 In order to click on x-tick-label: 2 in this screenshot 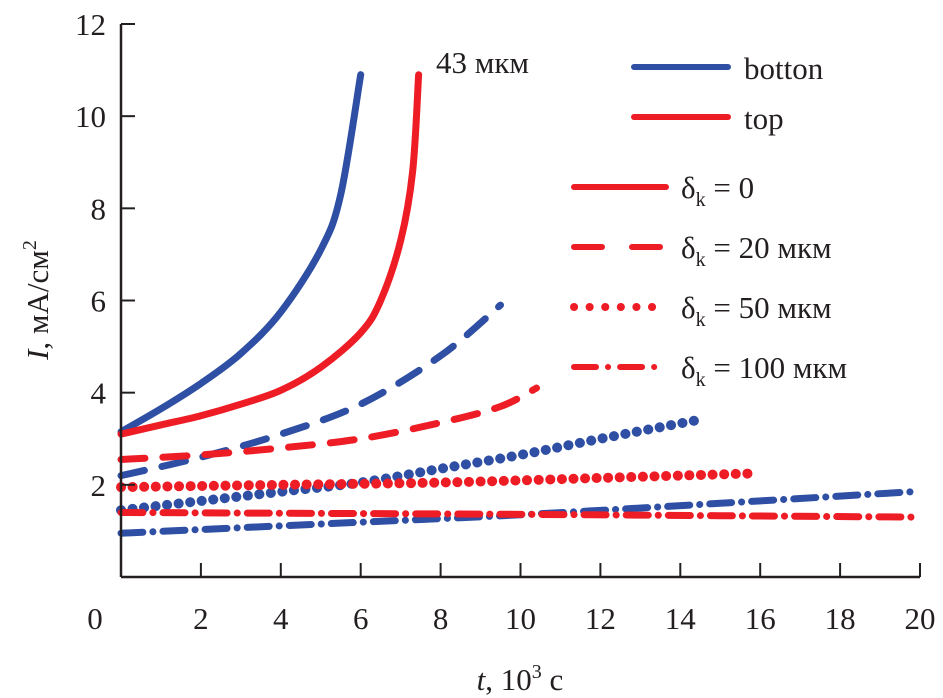, I will do `click(201, 618)`.